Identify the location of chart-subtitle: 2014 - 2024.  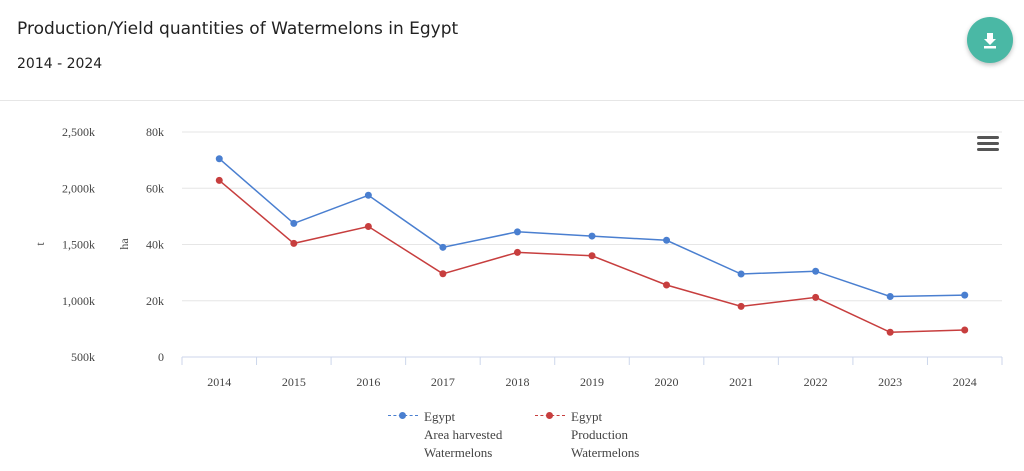
(60, 64).